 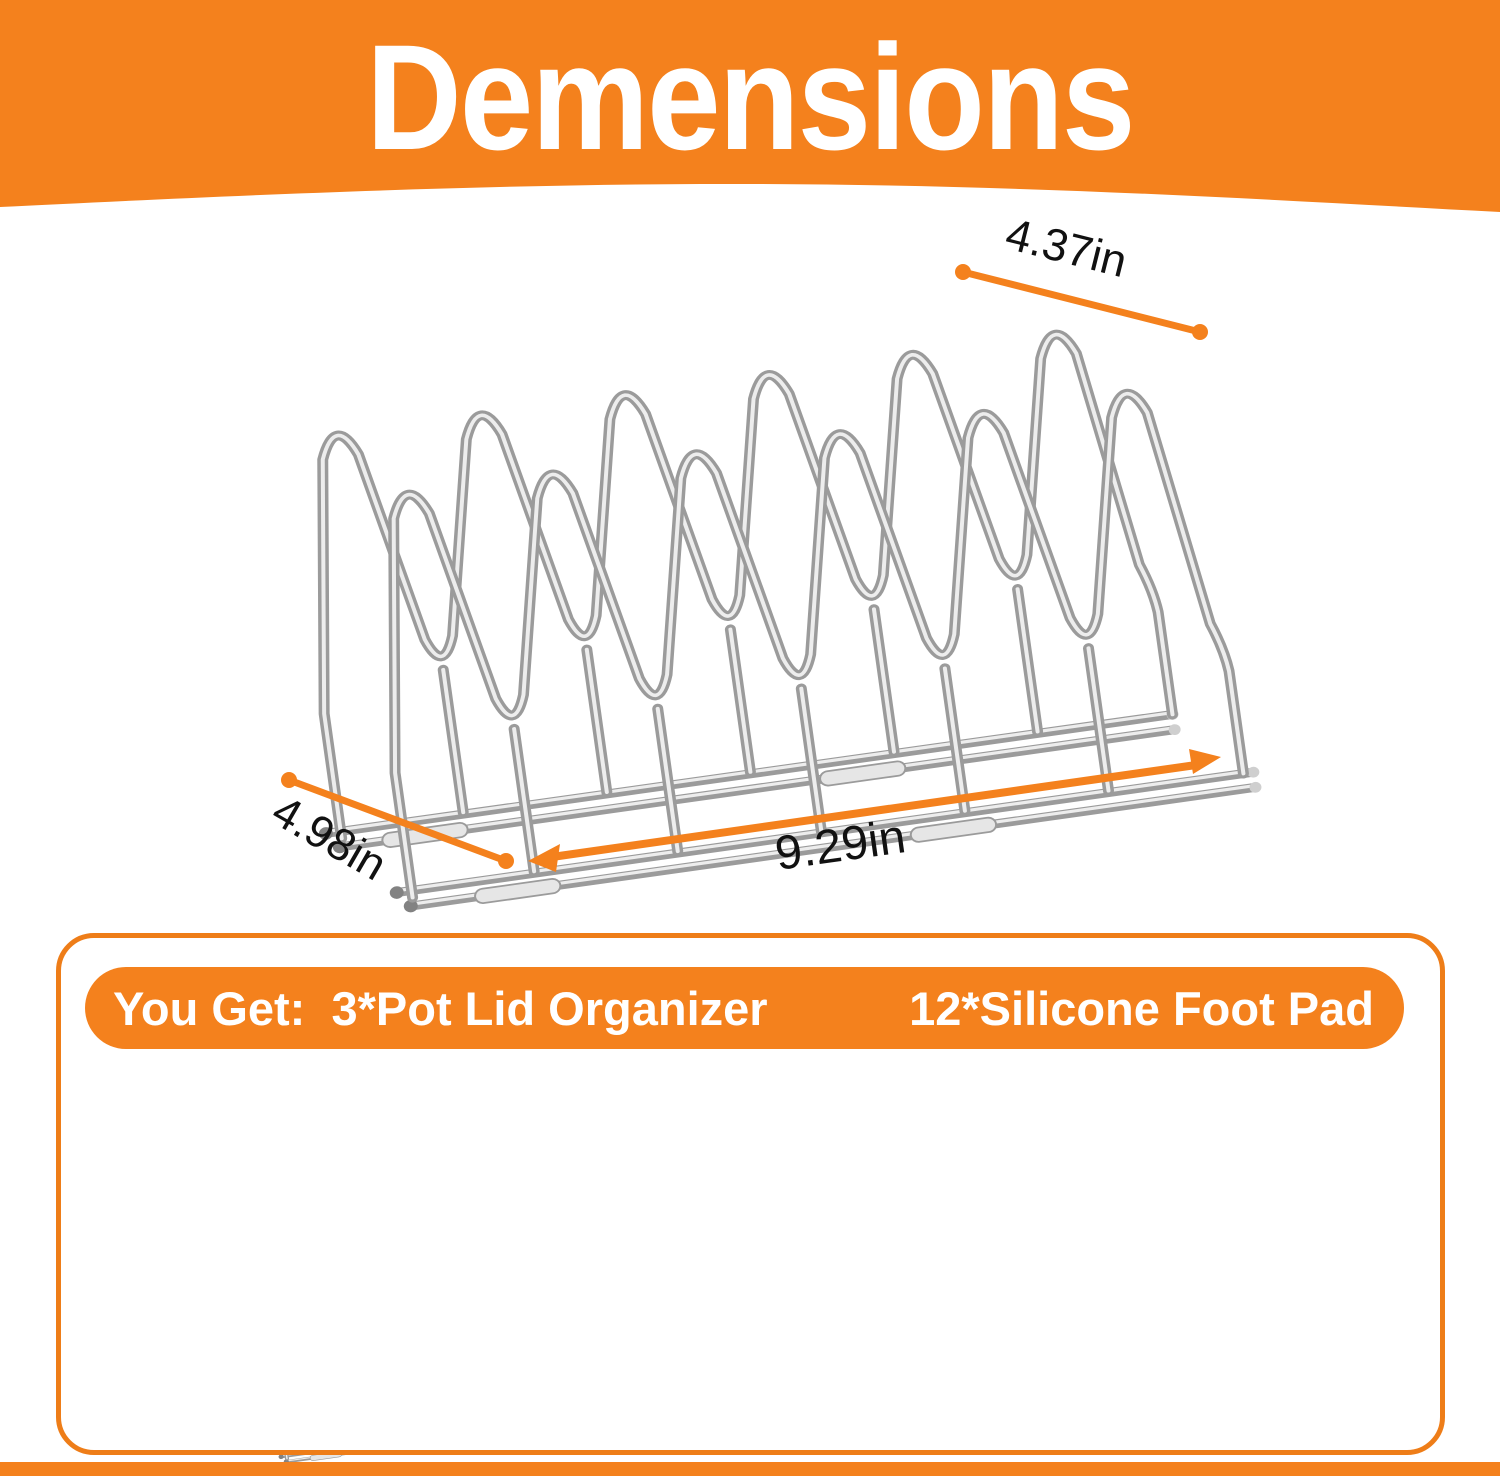 I want to click on banner-wave-shape, so click(x=750, y=106).